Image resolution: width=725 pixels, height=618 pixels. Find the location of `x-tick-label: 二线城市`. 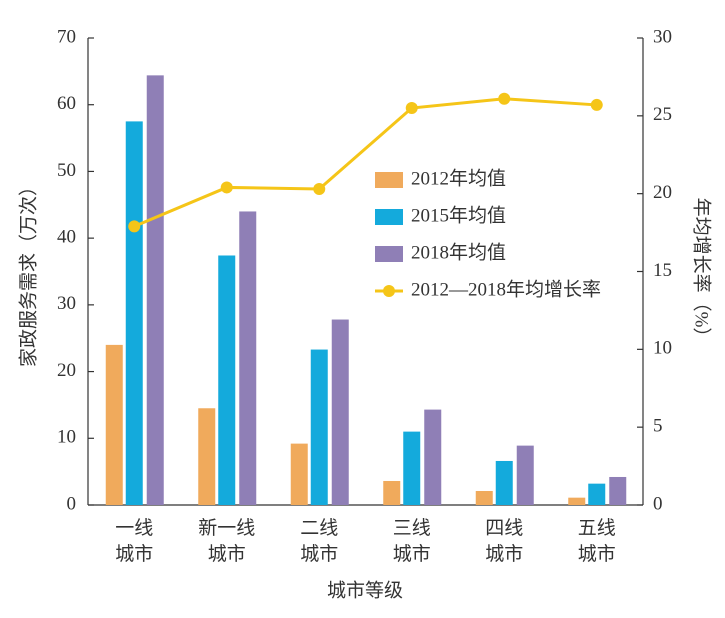

x-tick-label: 二线城市 is located at coordinates (319, 541).